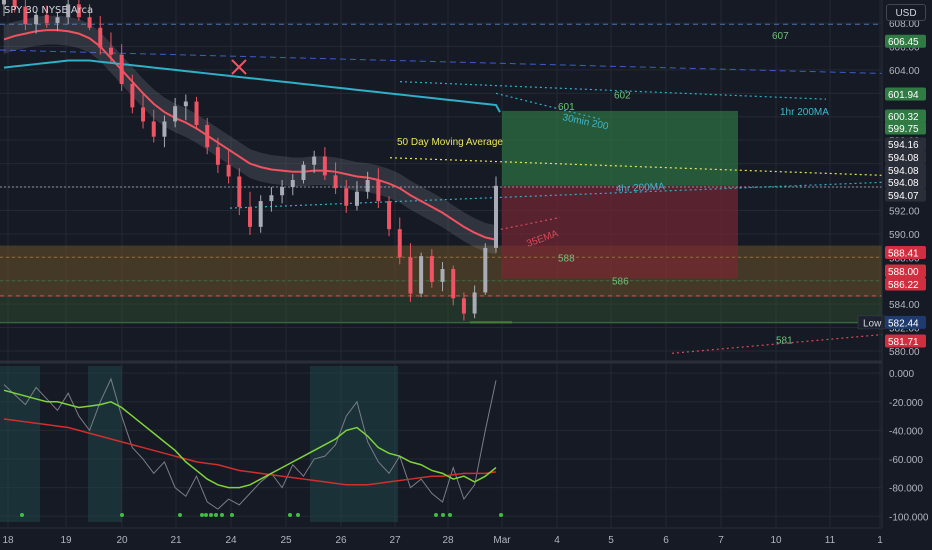  What do you see at coordinates (557, 540) in the screenshot?
I see `time-axis-label: 4` at bounding box center [557, 540].